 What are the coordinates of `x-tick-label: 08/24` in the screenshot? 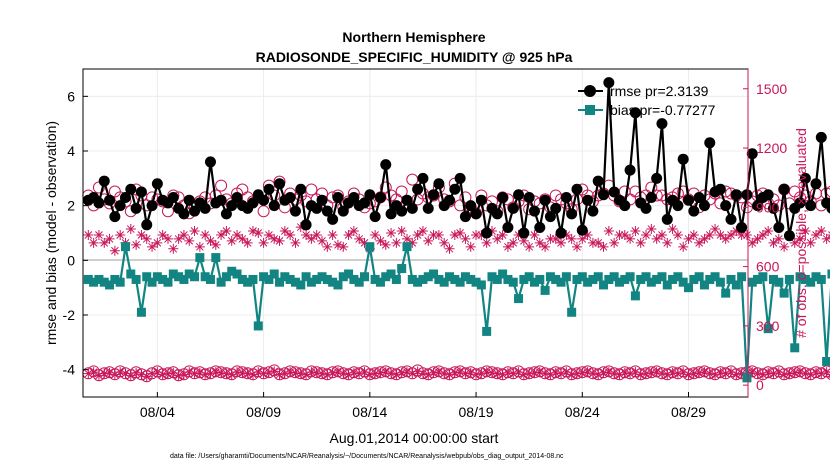 It's located at (582, 412).